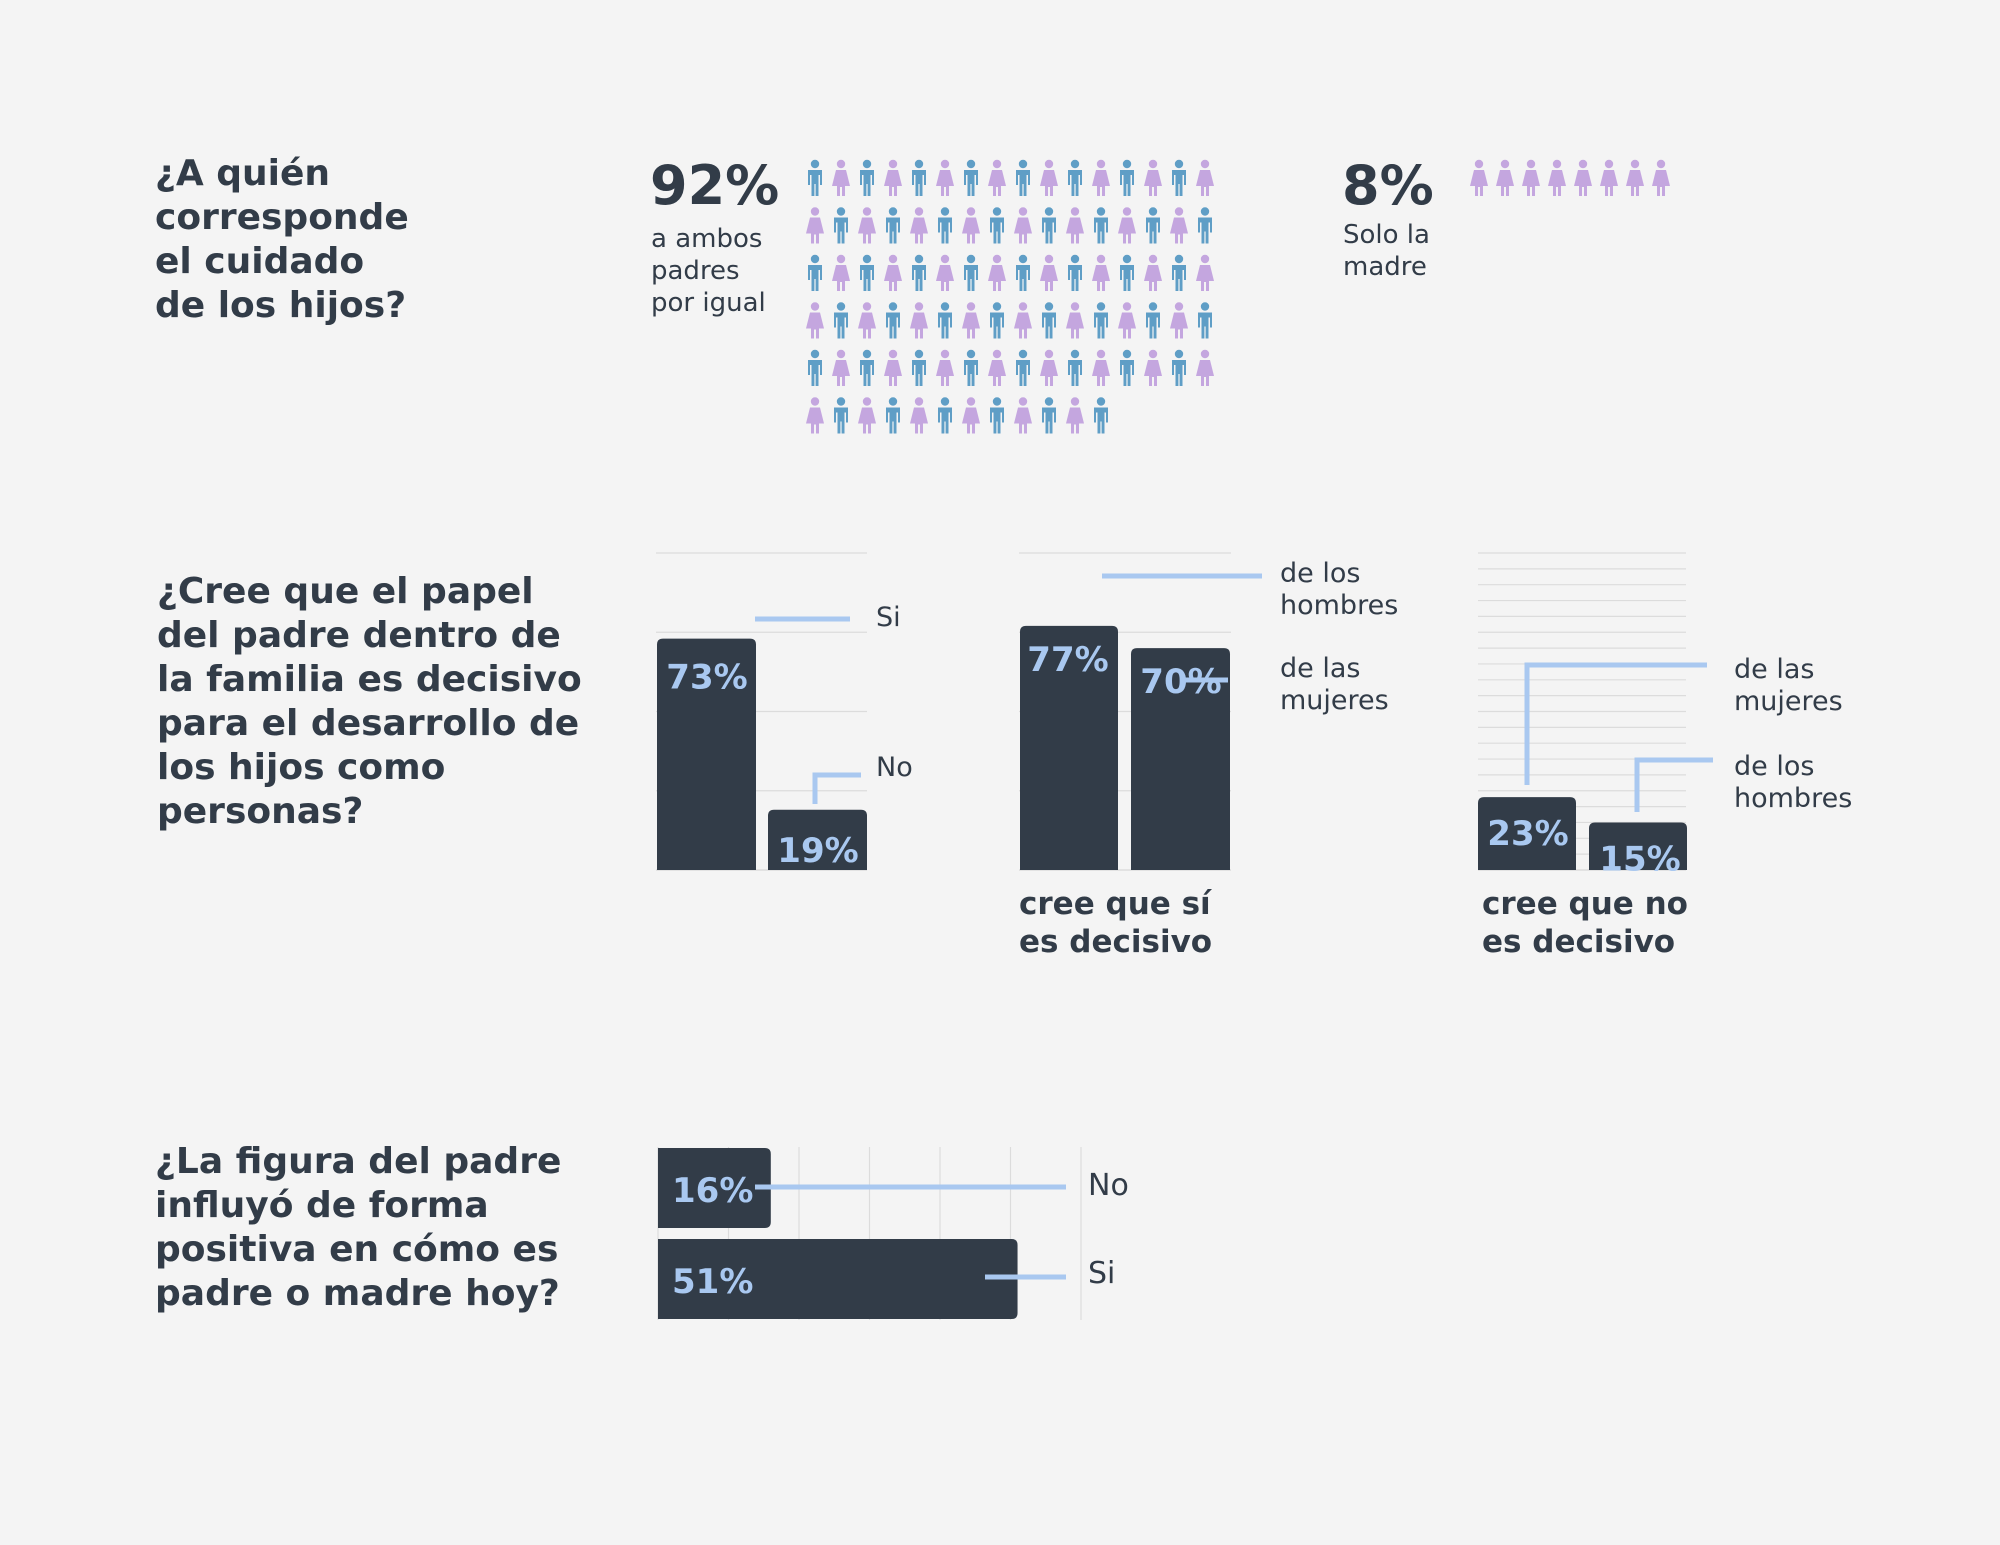  I want to click on group-label-yes-decisive: cree que sí es decisivo, so click(1116, 923).